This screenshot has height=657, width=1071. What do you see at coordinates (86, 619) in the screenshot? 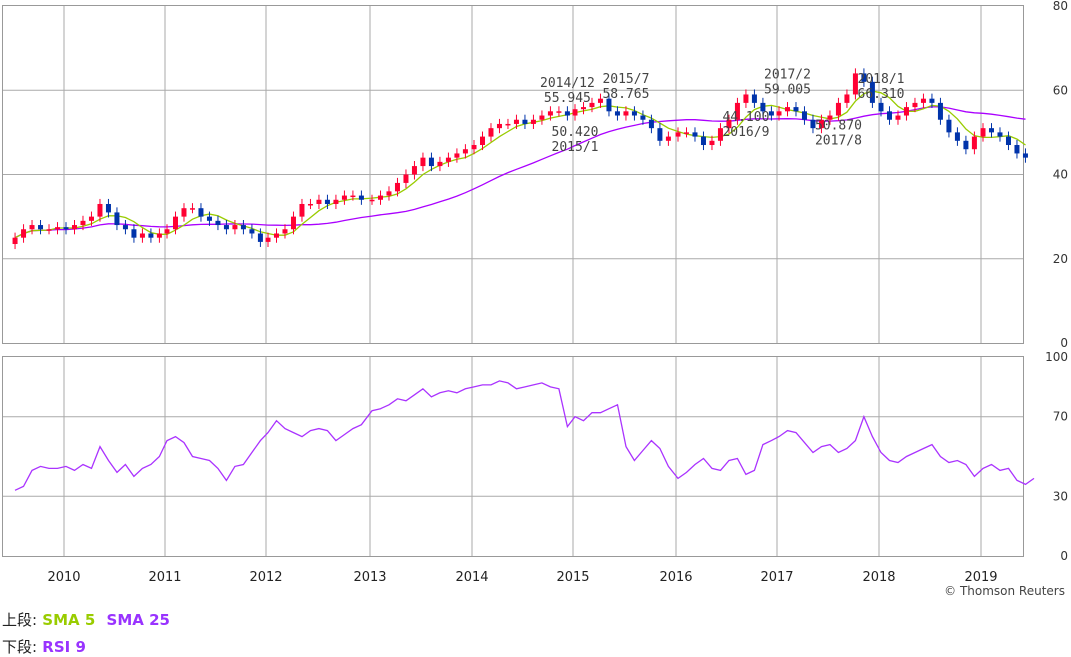
I see `upper-legend: 上段: SMA 5 SMA 25` at bounding box center [86, 619].